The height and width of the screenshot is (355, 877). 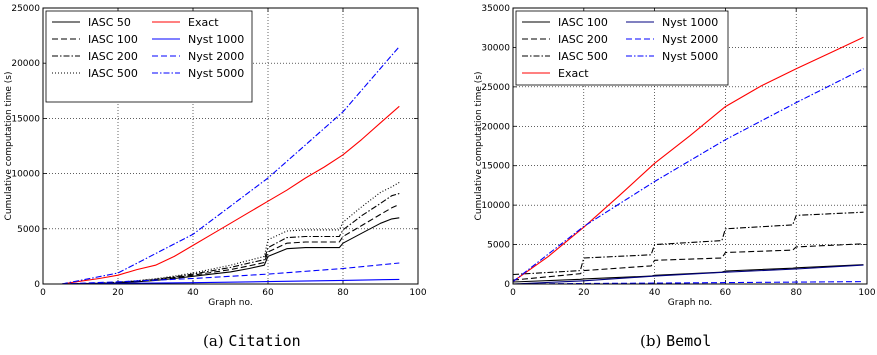 I want to click on figure-caption: (a) Citation, so click(x=252, y=341).